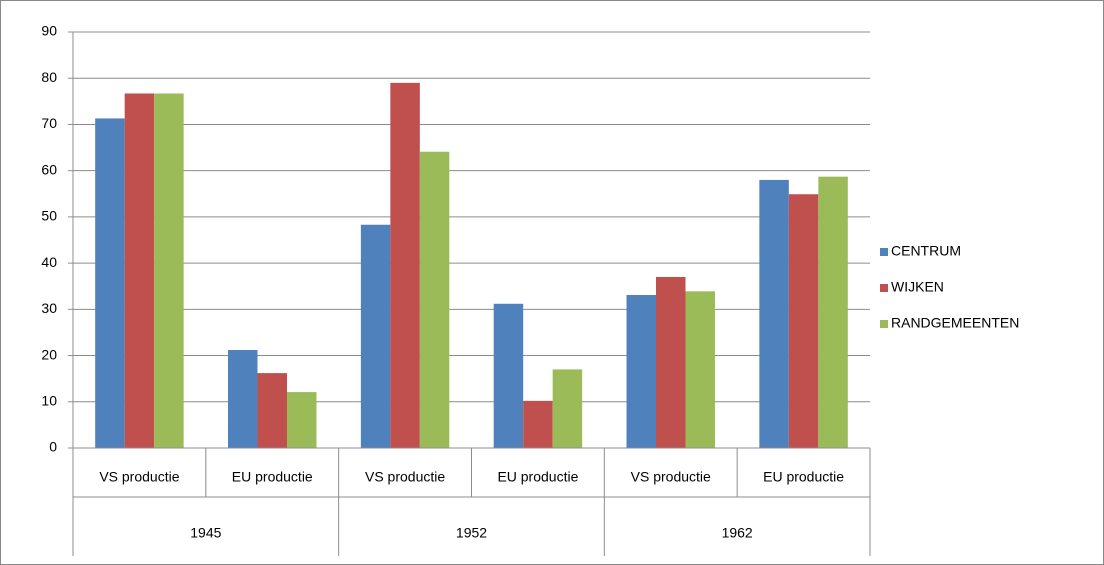  I want to click on y-tick-label: 0, so click(53, 447).